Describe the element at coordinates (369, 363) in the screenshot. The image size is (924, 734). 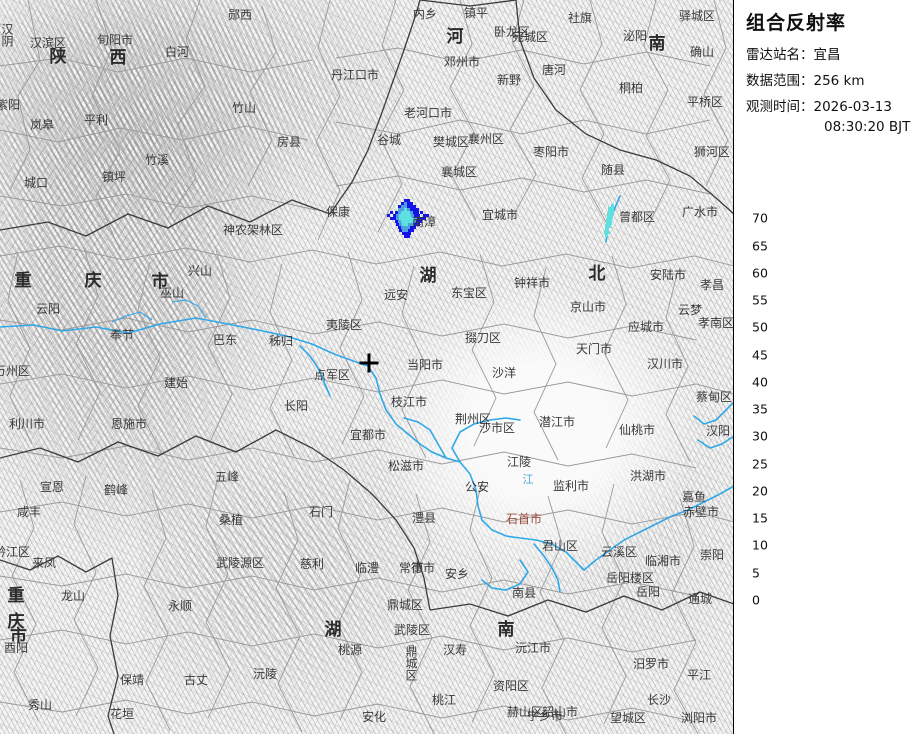
I see `radar-site-marker` at that location.